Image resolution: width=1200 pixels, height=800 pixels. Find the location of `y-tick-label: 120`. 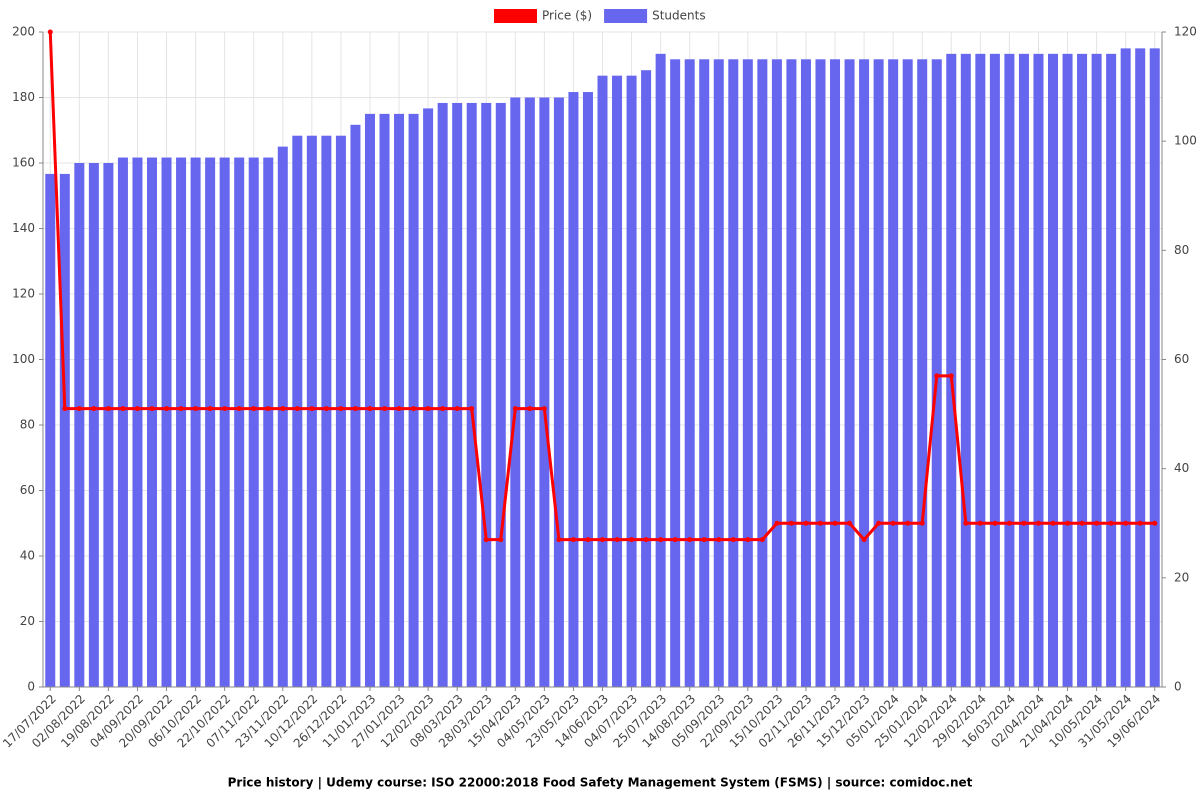

y-tick-label: 120 is located at coordinates (23, 294).